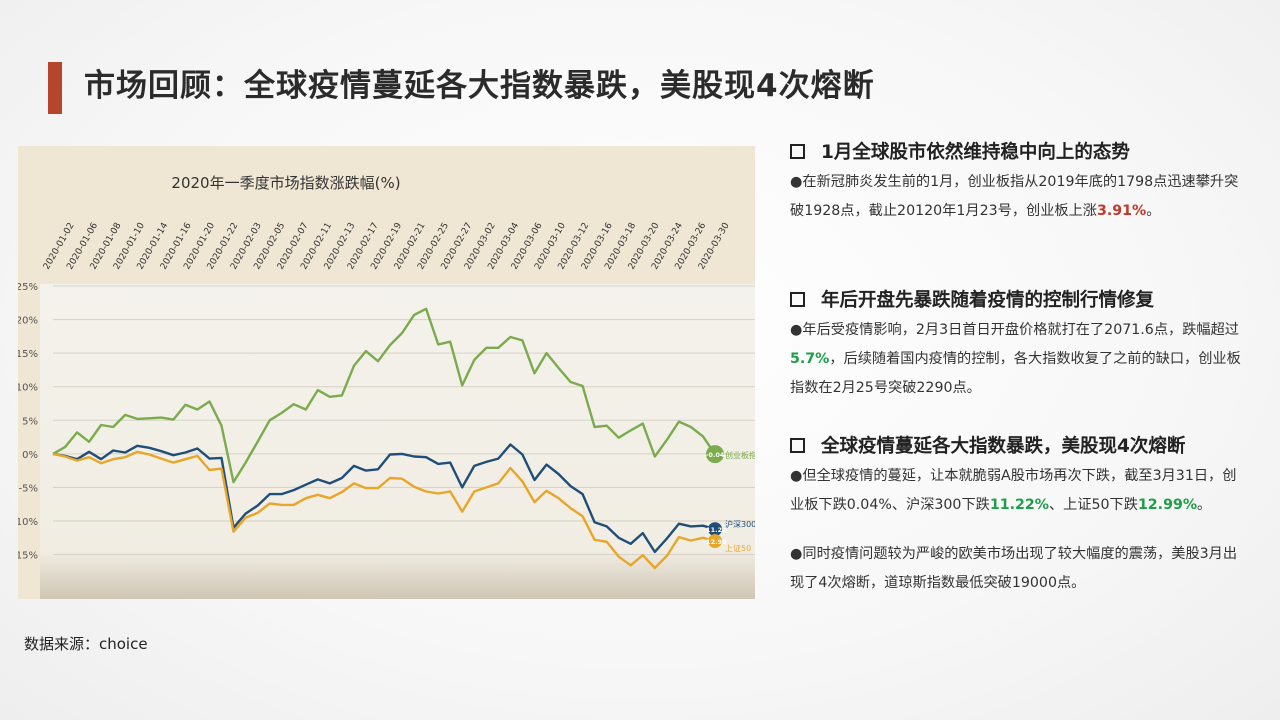 The height and width of the screenshot is (720, 1280). Describe the element at coordinates (738, 548) in the screenshot. I see `series-name-label: 上证50` at that location.